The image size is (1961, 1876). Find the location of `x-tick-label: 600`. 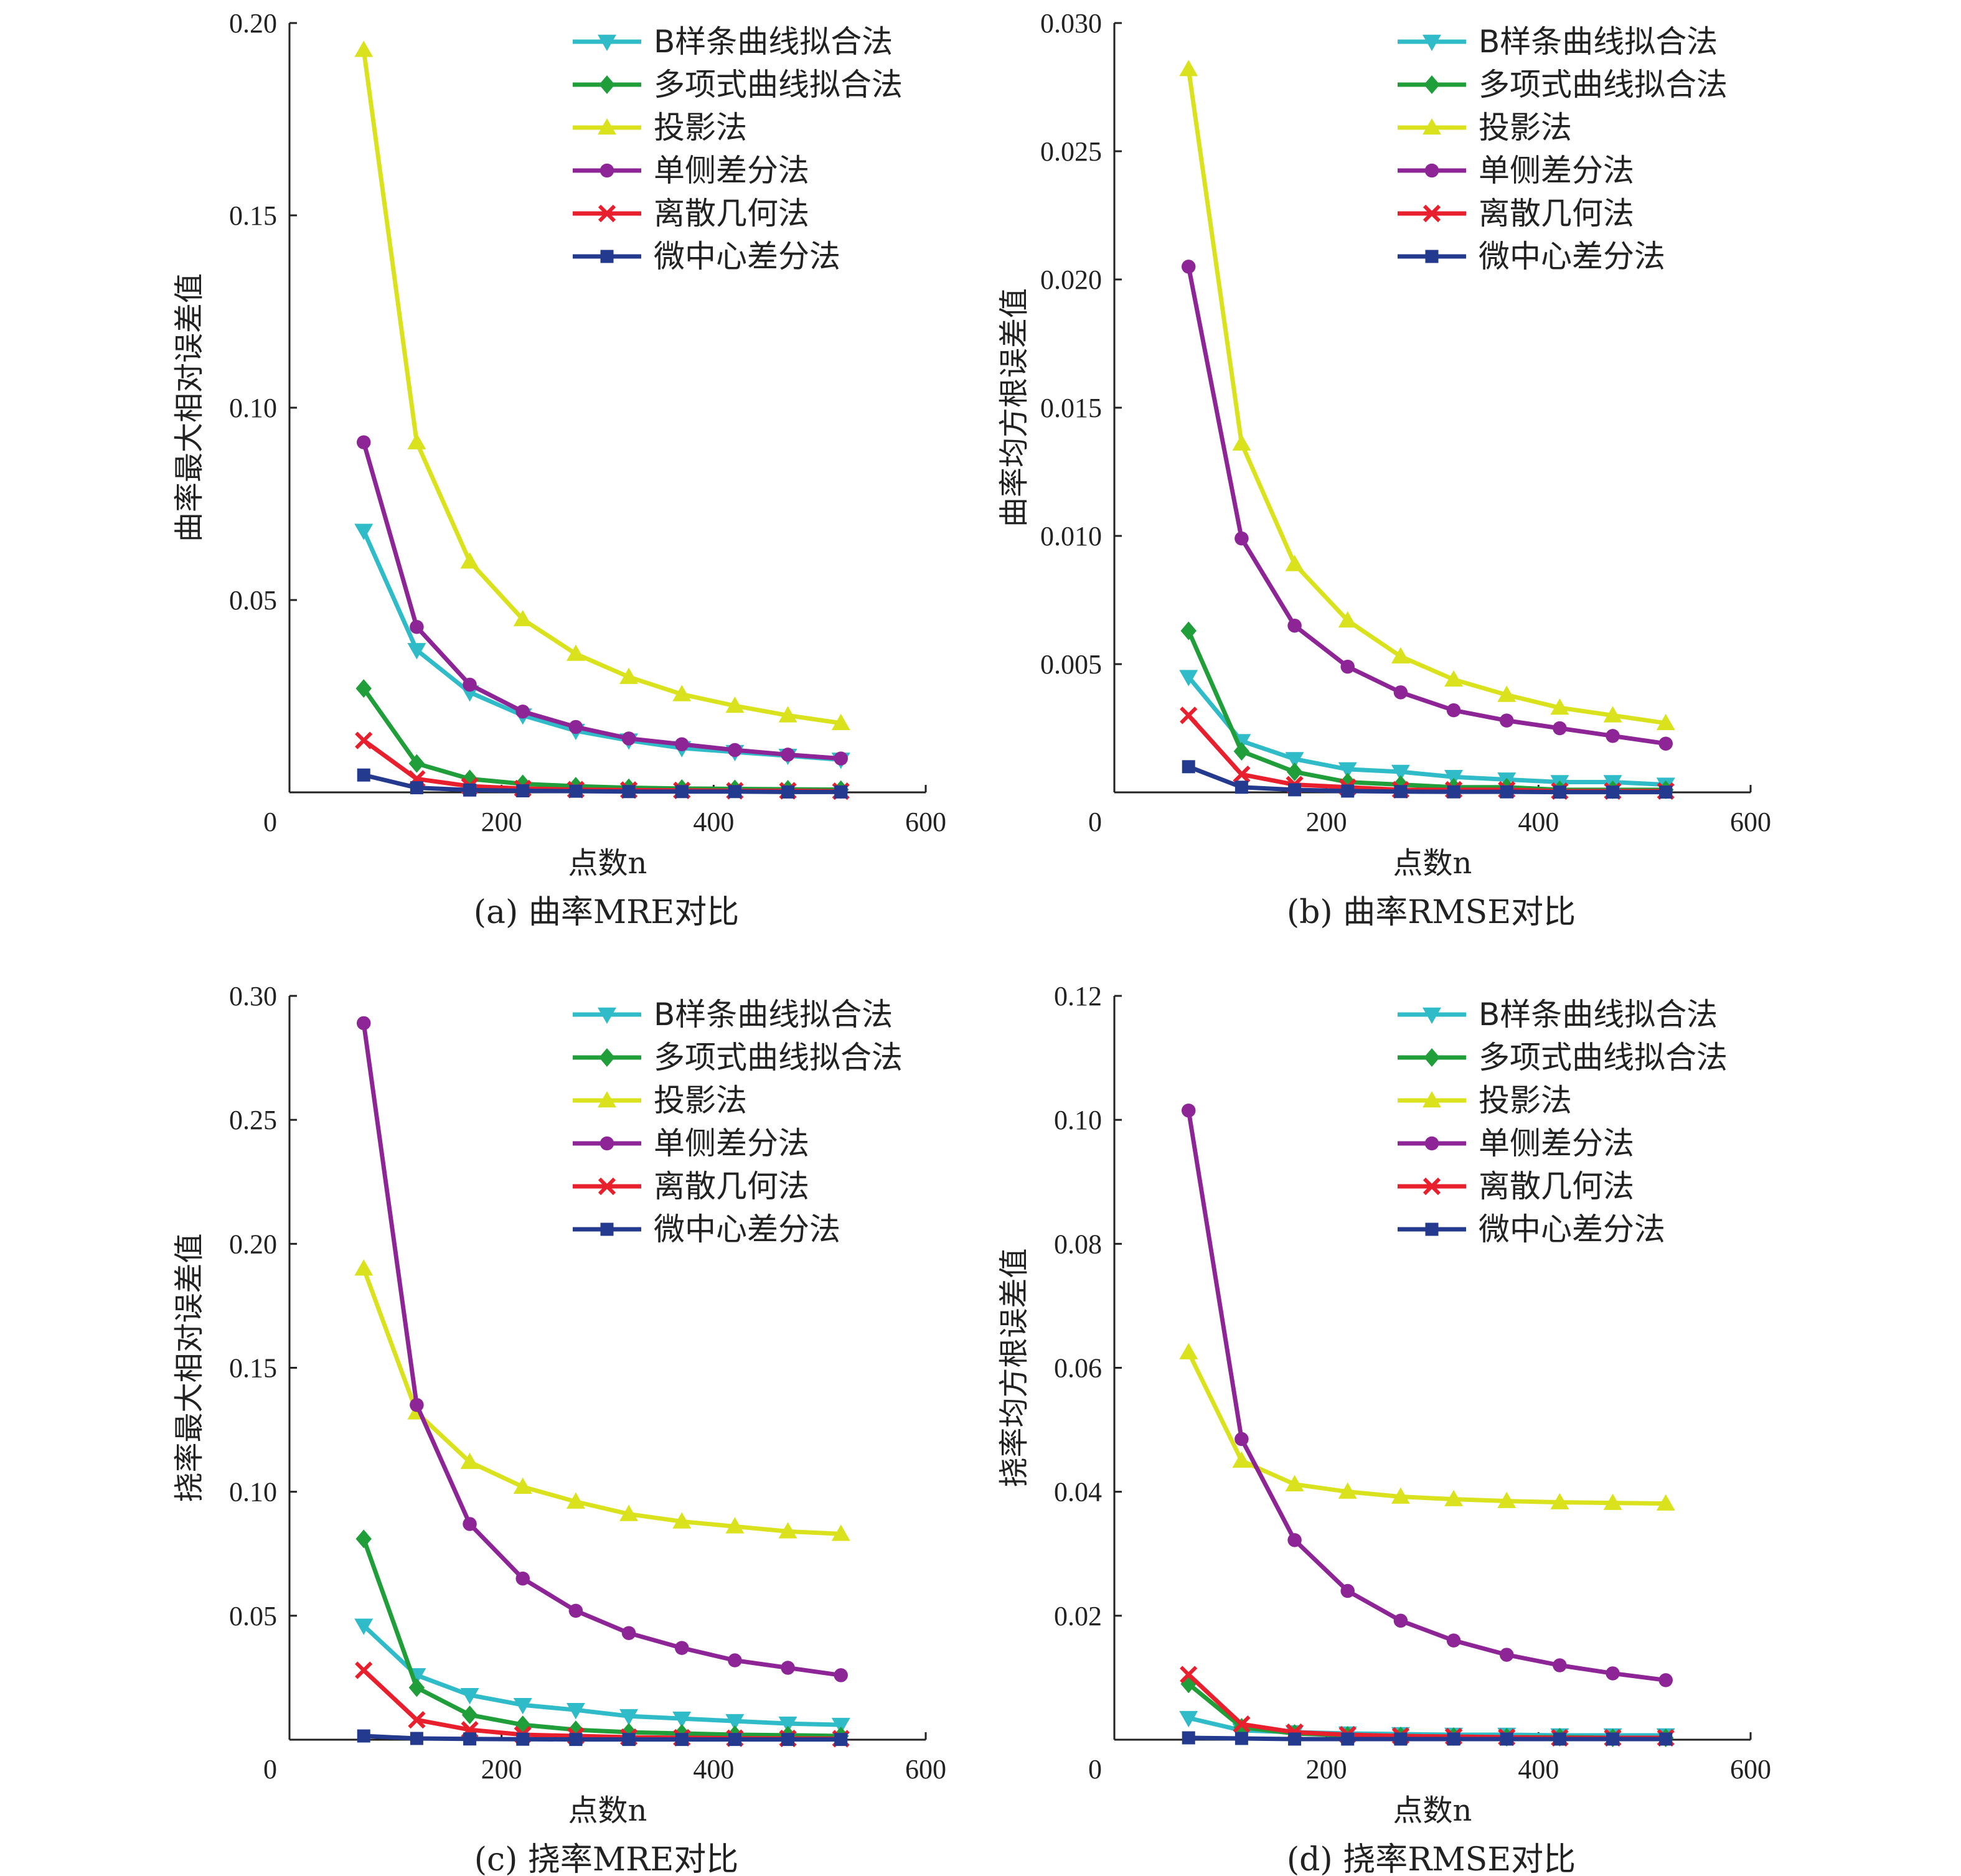

x-tick-label: 600 is located at coordinates (925, 822).